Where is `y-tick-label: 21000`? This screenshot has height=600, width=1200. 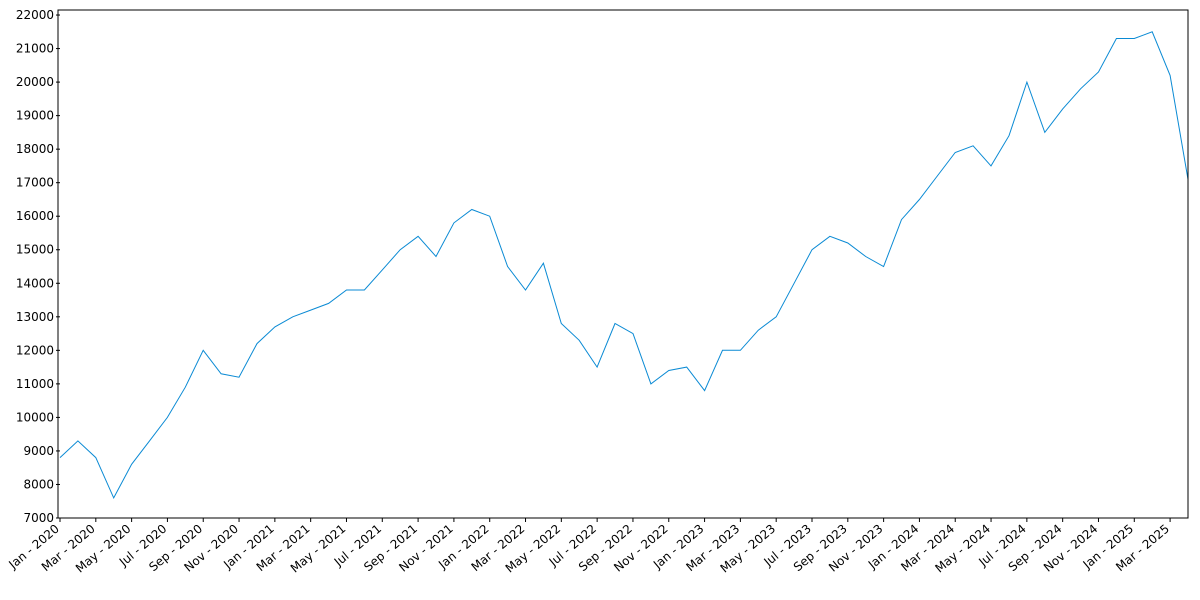 y-tick-label: 21000 is located at coordinates (35, 49).